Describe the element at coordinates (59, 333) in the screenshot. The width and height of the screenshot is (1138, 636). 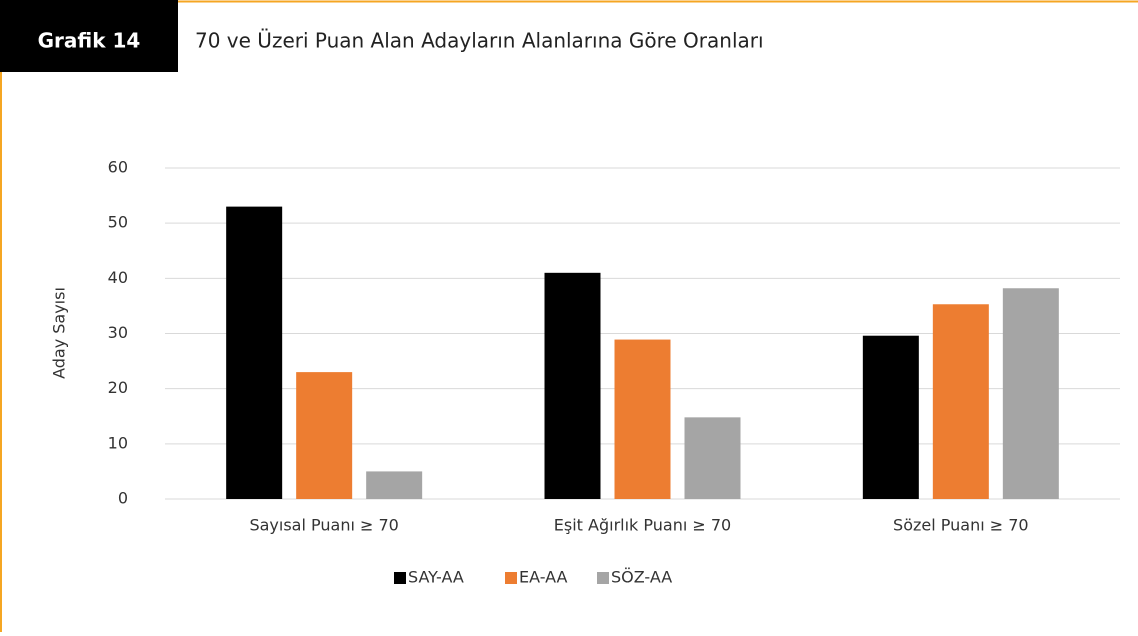
I see `y-axis-label: Aday Sayısı` at that location.